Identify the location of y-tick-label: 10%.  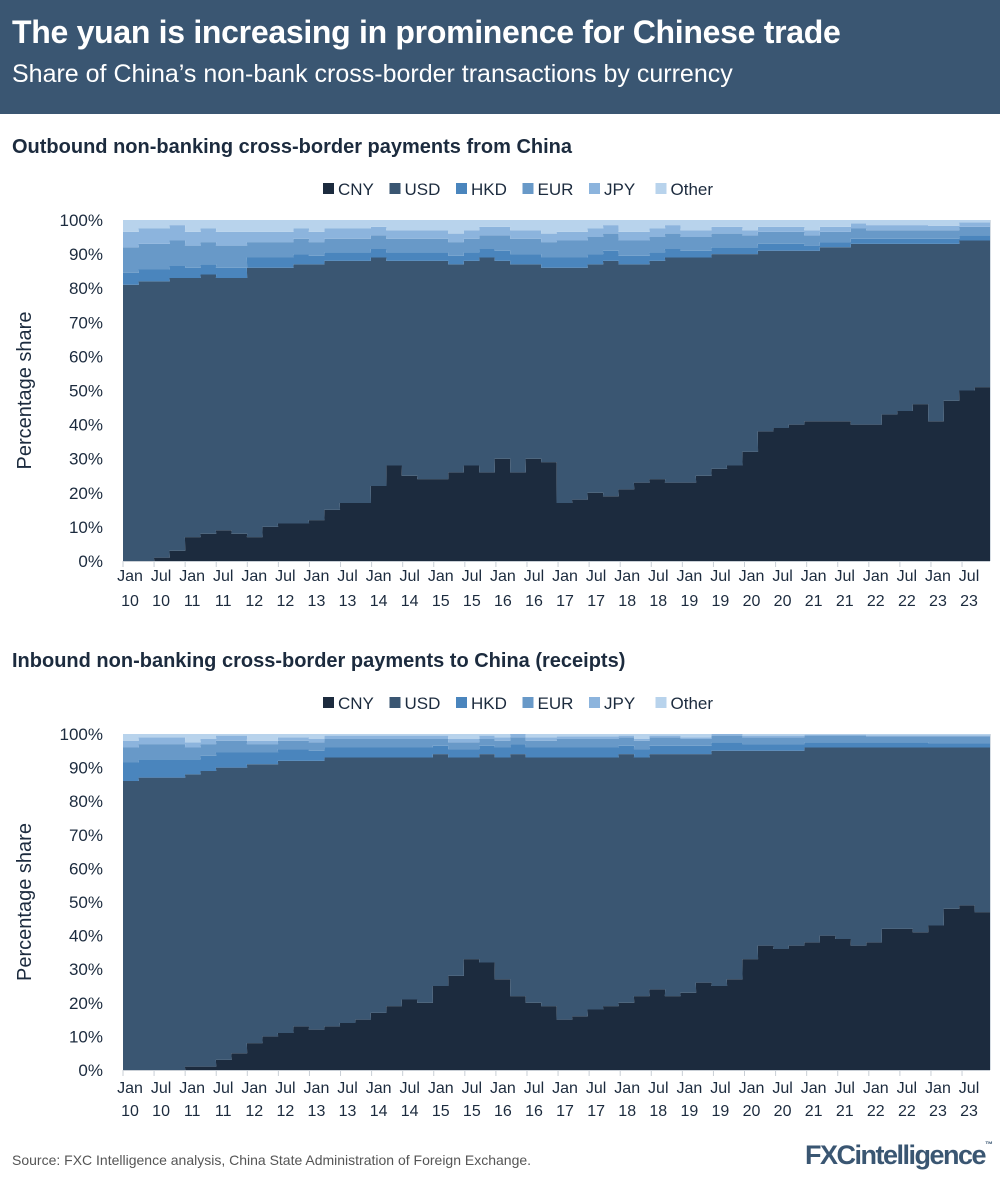
(86, 1036).